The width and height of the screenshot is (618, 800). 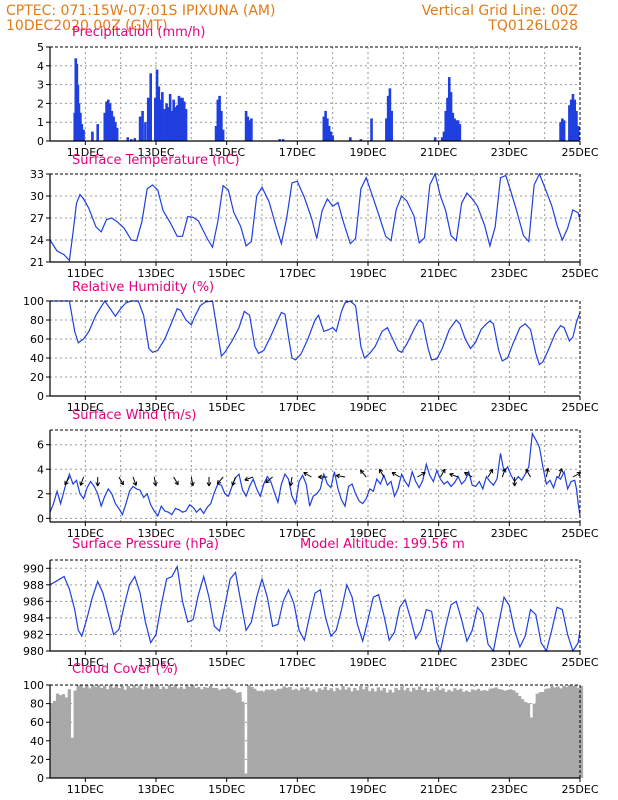 I want to click on cloud-cover-xtick-label: 21DEC, so click(x=438, y=789).